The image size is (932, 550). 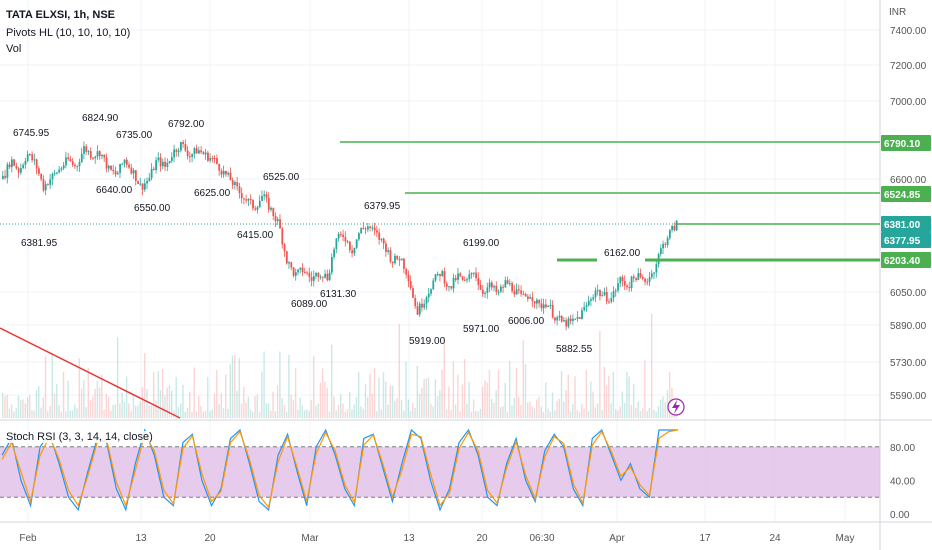 I want to click on pivots-indicator-label: Pivots HL (10, 10, 10, 10), so click(x=68, y=33).